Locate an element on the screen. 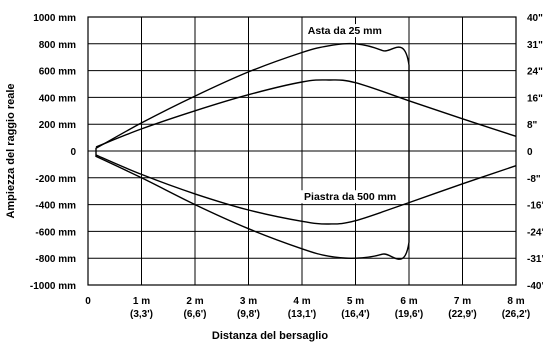 The image size is (543, 345). y-left-tick-label: -400 mm is located at coordinates (55, 206).